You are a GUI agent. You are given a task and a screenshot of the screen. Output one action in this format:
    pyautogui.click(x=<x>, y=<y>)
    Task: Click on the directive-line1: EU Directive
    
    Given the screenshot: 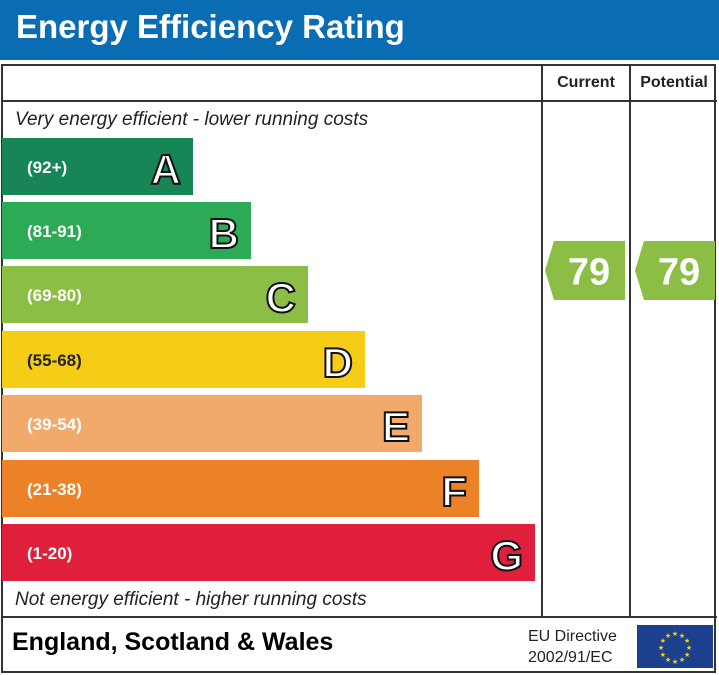 What is the action you would take?
    pyautogui.click(x=572, y=636)
    